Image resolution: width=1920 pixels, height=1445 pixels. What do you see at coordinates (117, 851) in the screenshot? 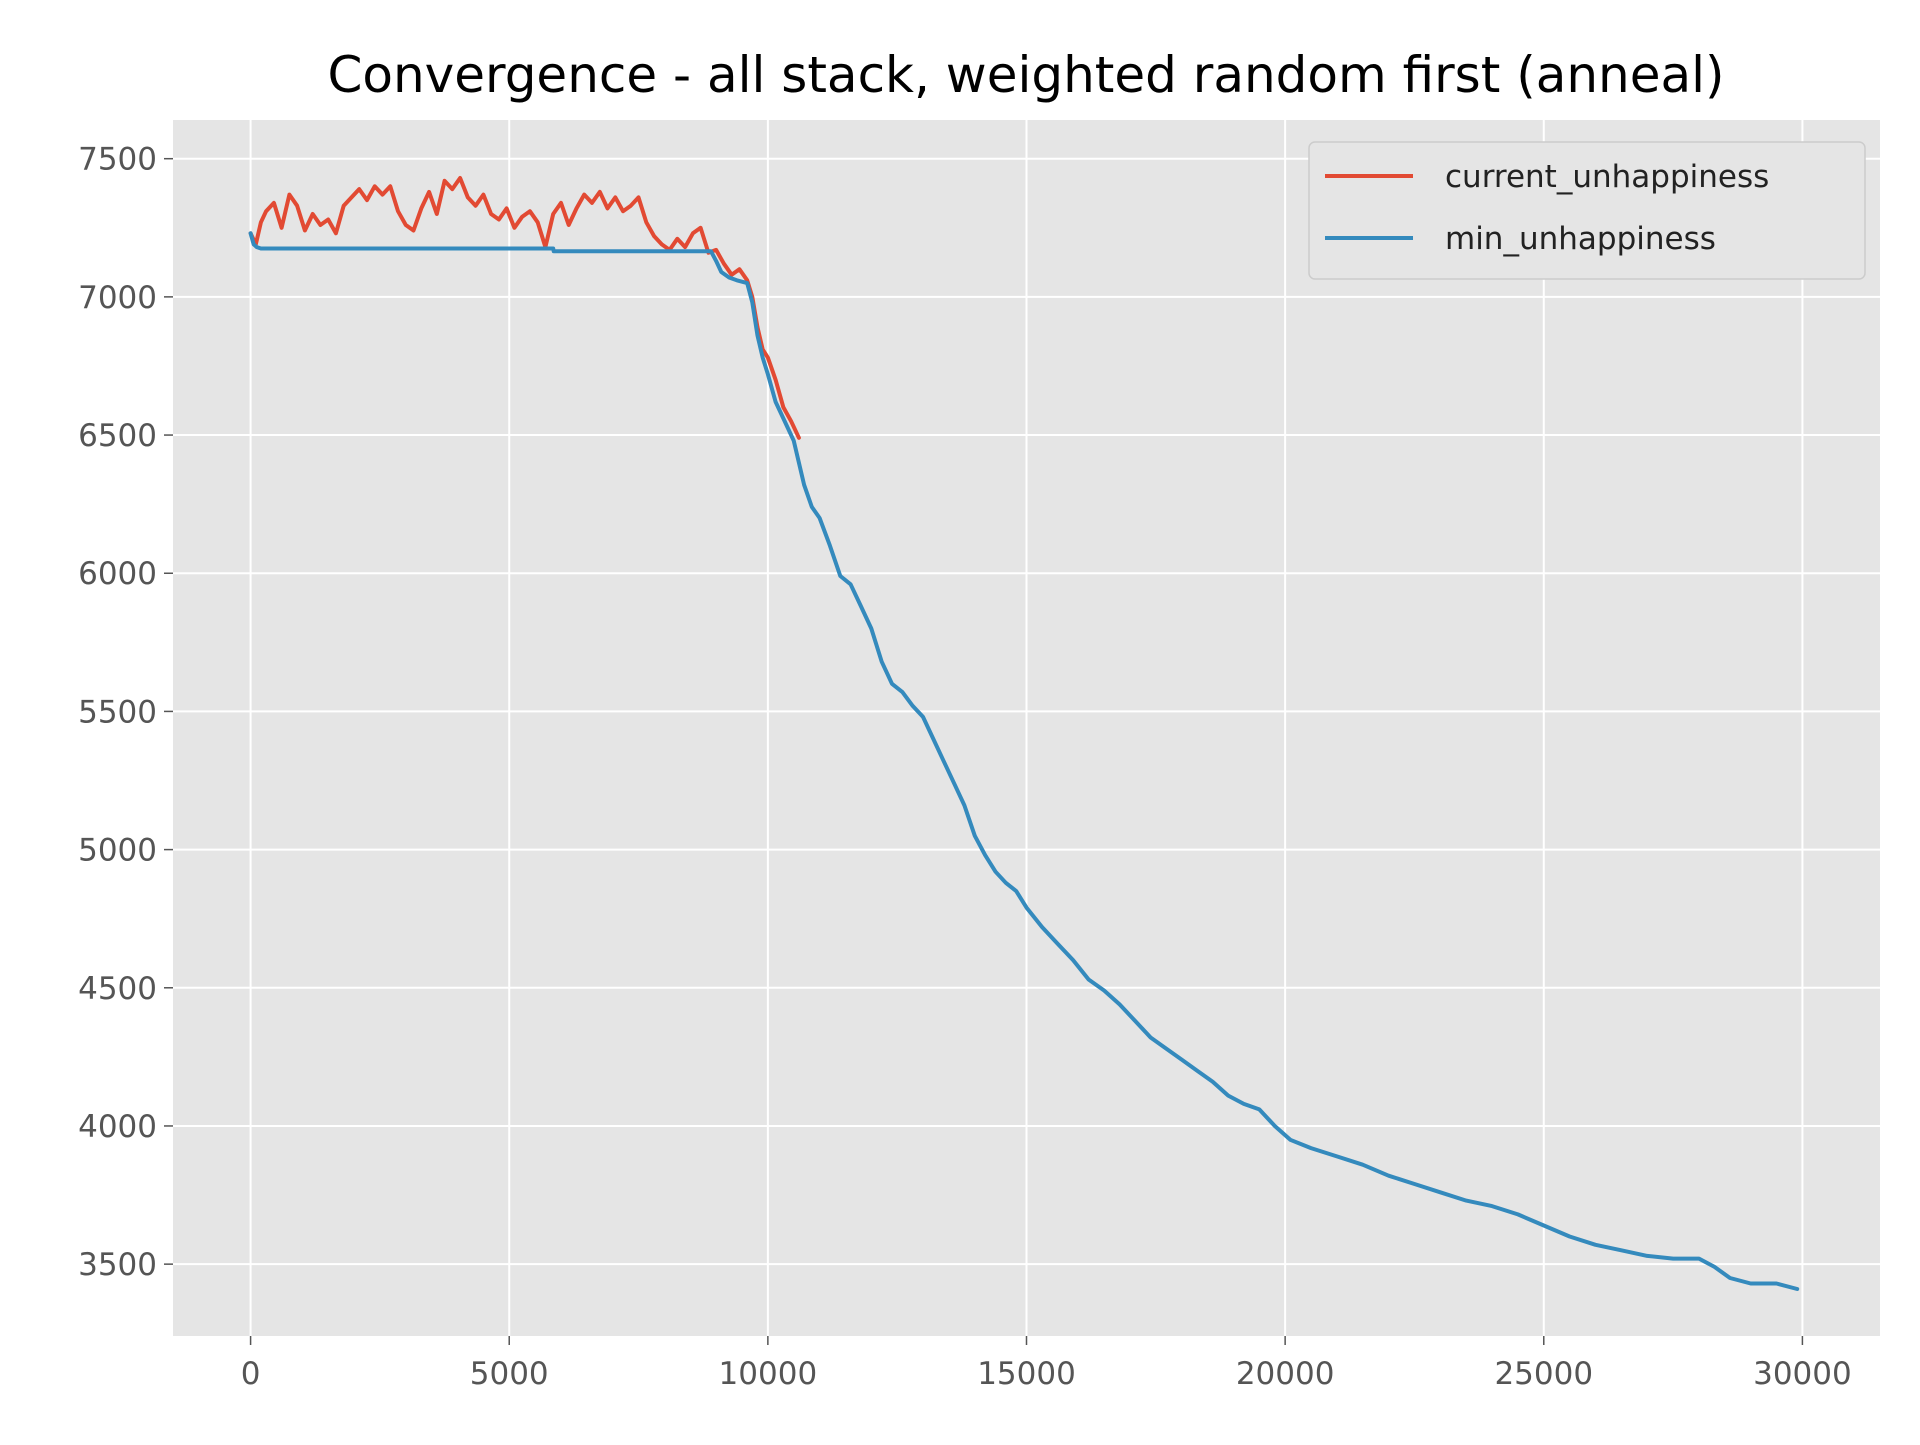
I see `y-tick-label: 5000` at bounding box center [117, 851].